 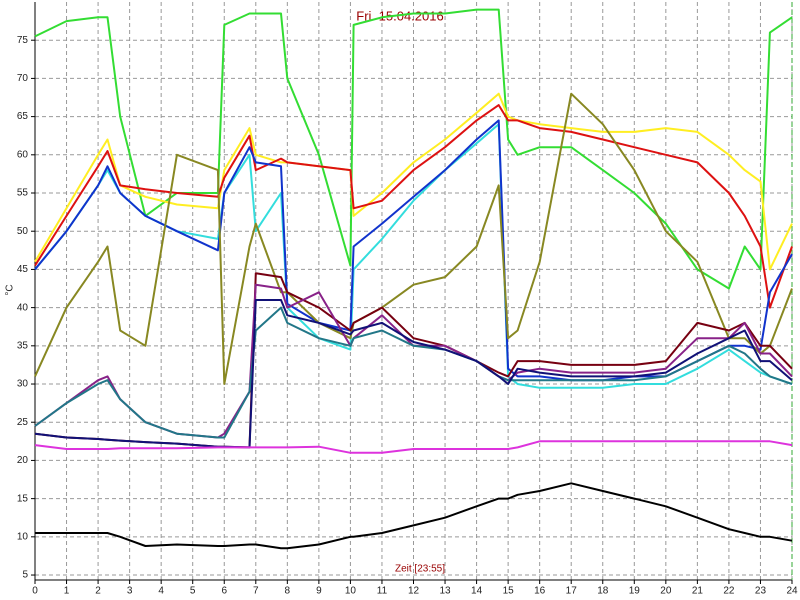 I want to click on y-tick-label: 10, so click(x=23, y=536).